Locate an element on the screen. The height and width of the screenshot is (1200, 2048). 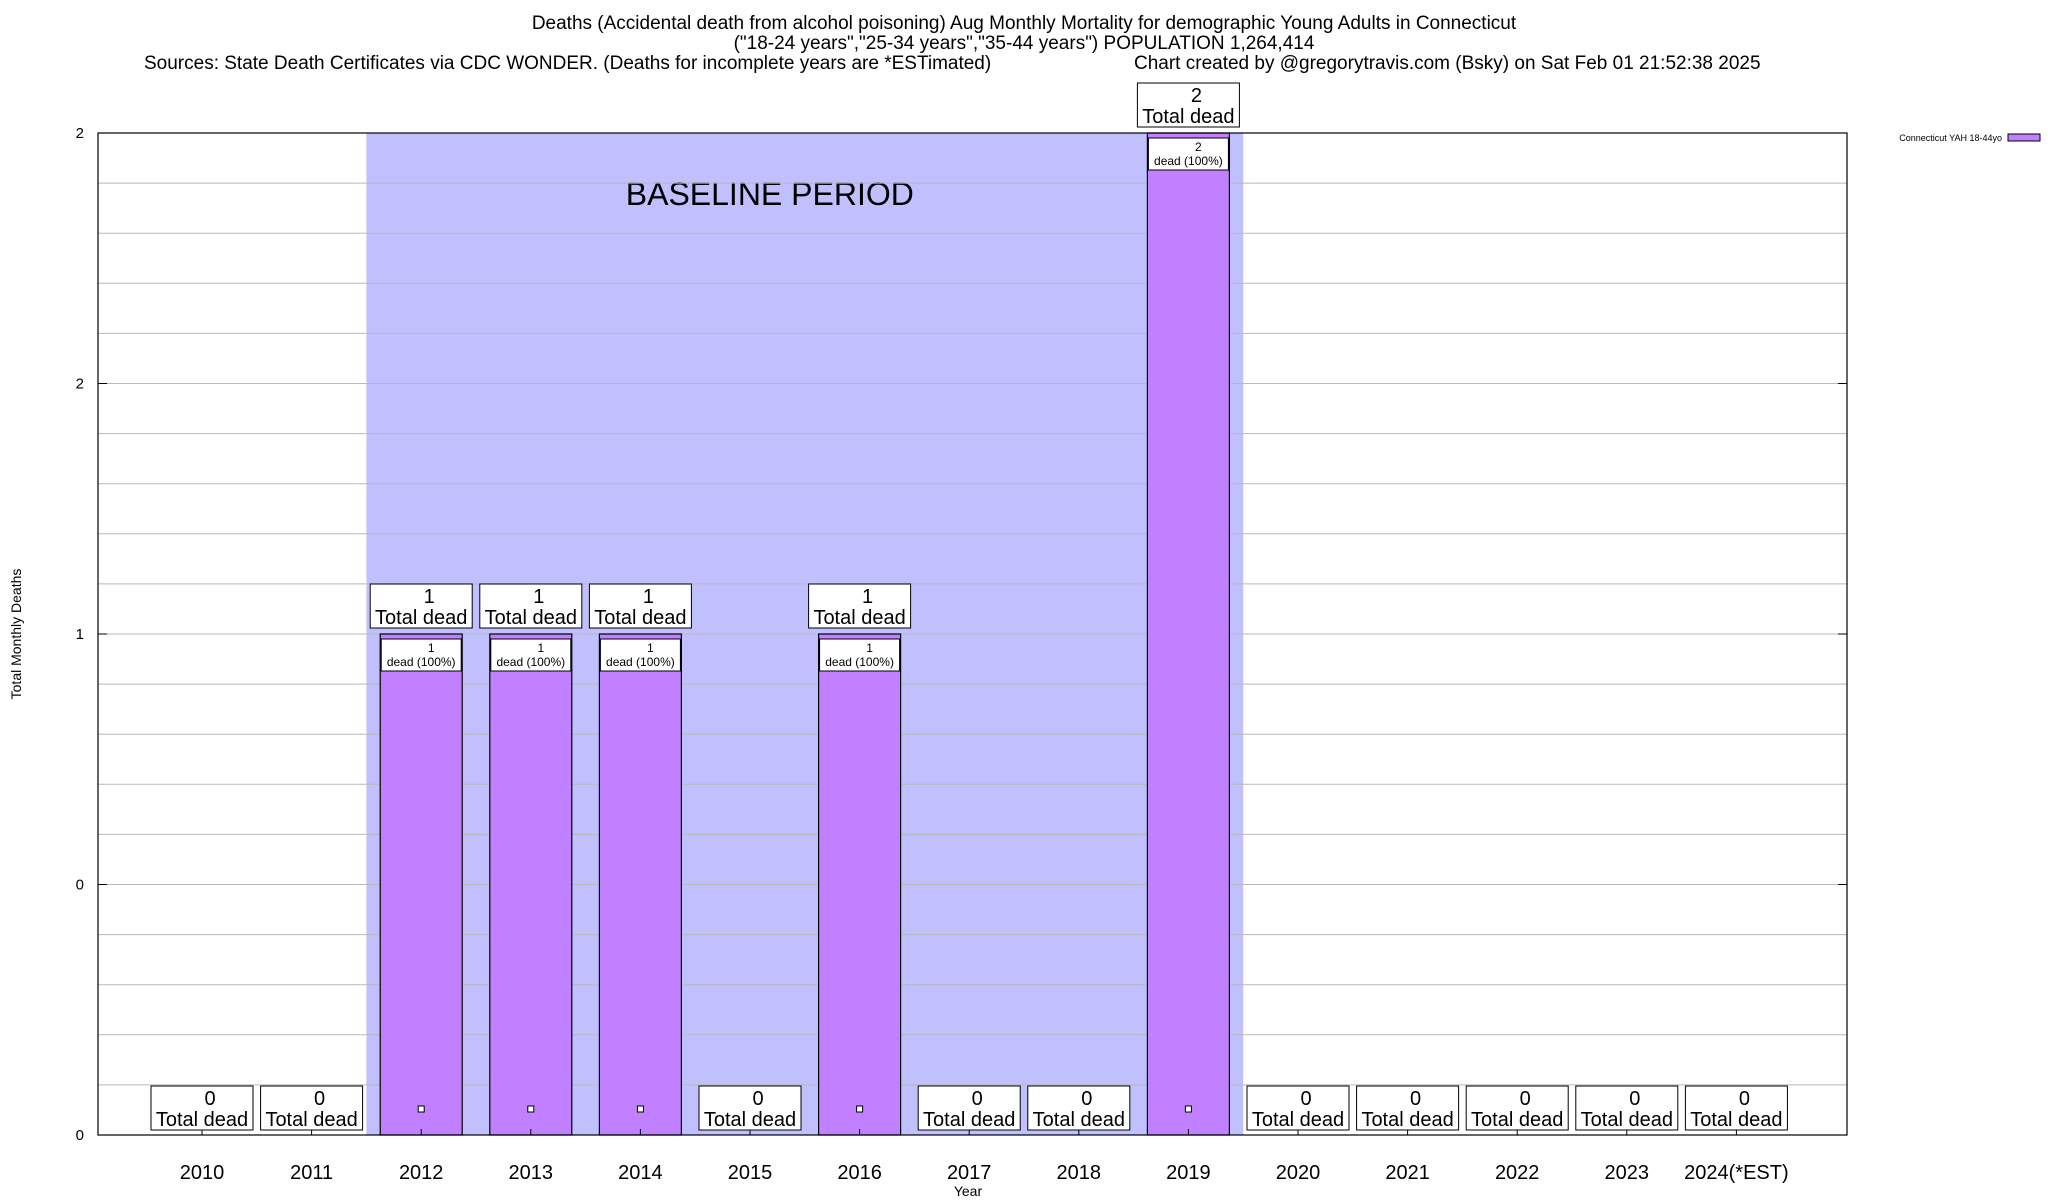
x-axis-title: Year is located at coordinates (968, 1191).